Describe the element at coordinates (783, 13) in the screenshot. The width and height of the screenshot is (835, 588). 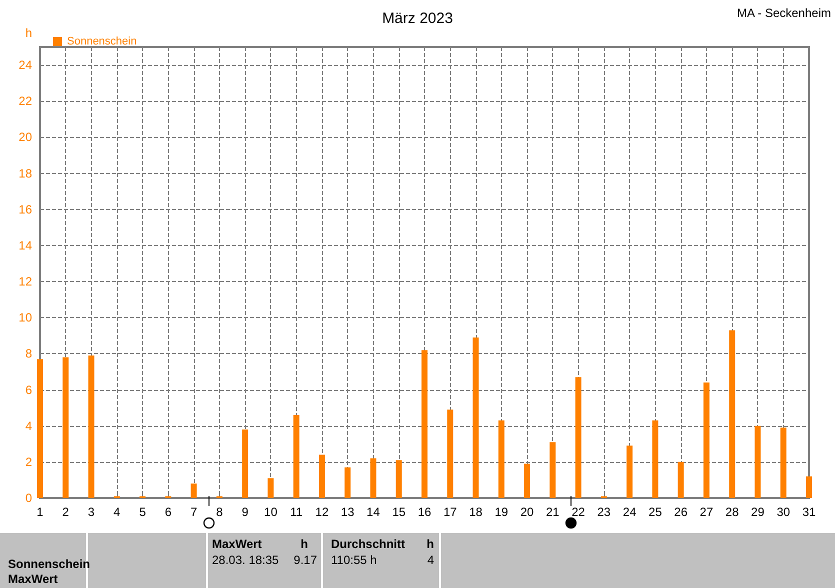
I see `text: MA - Seckenheim` at that location.